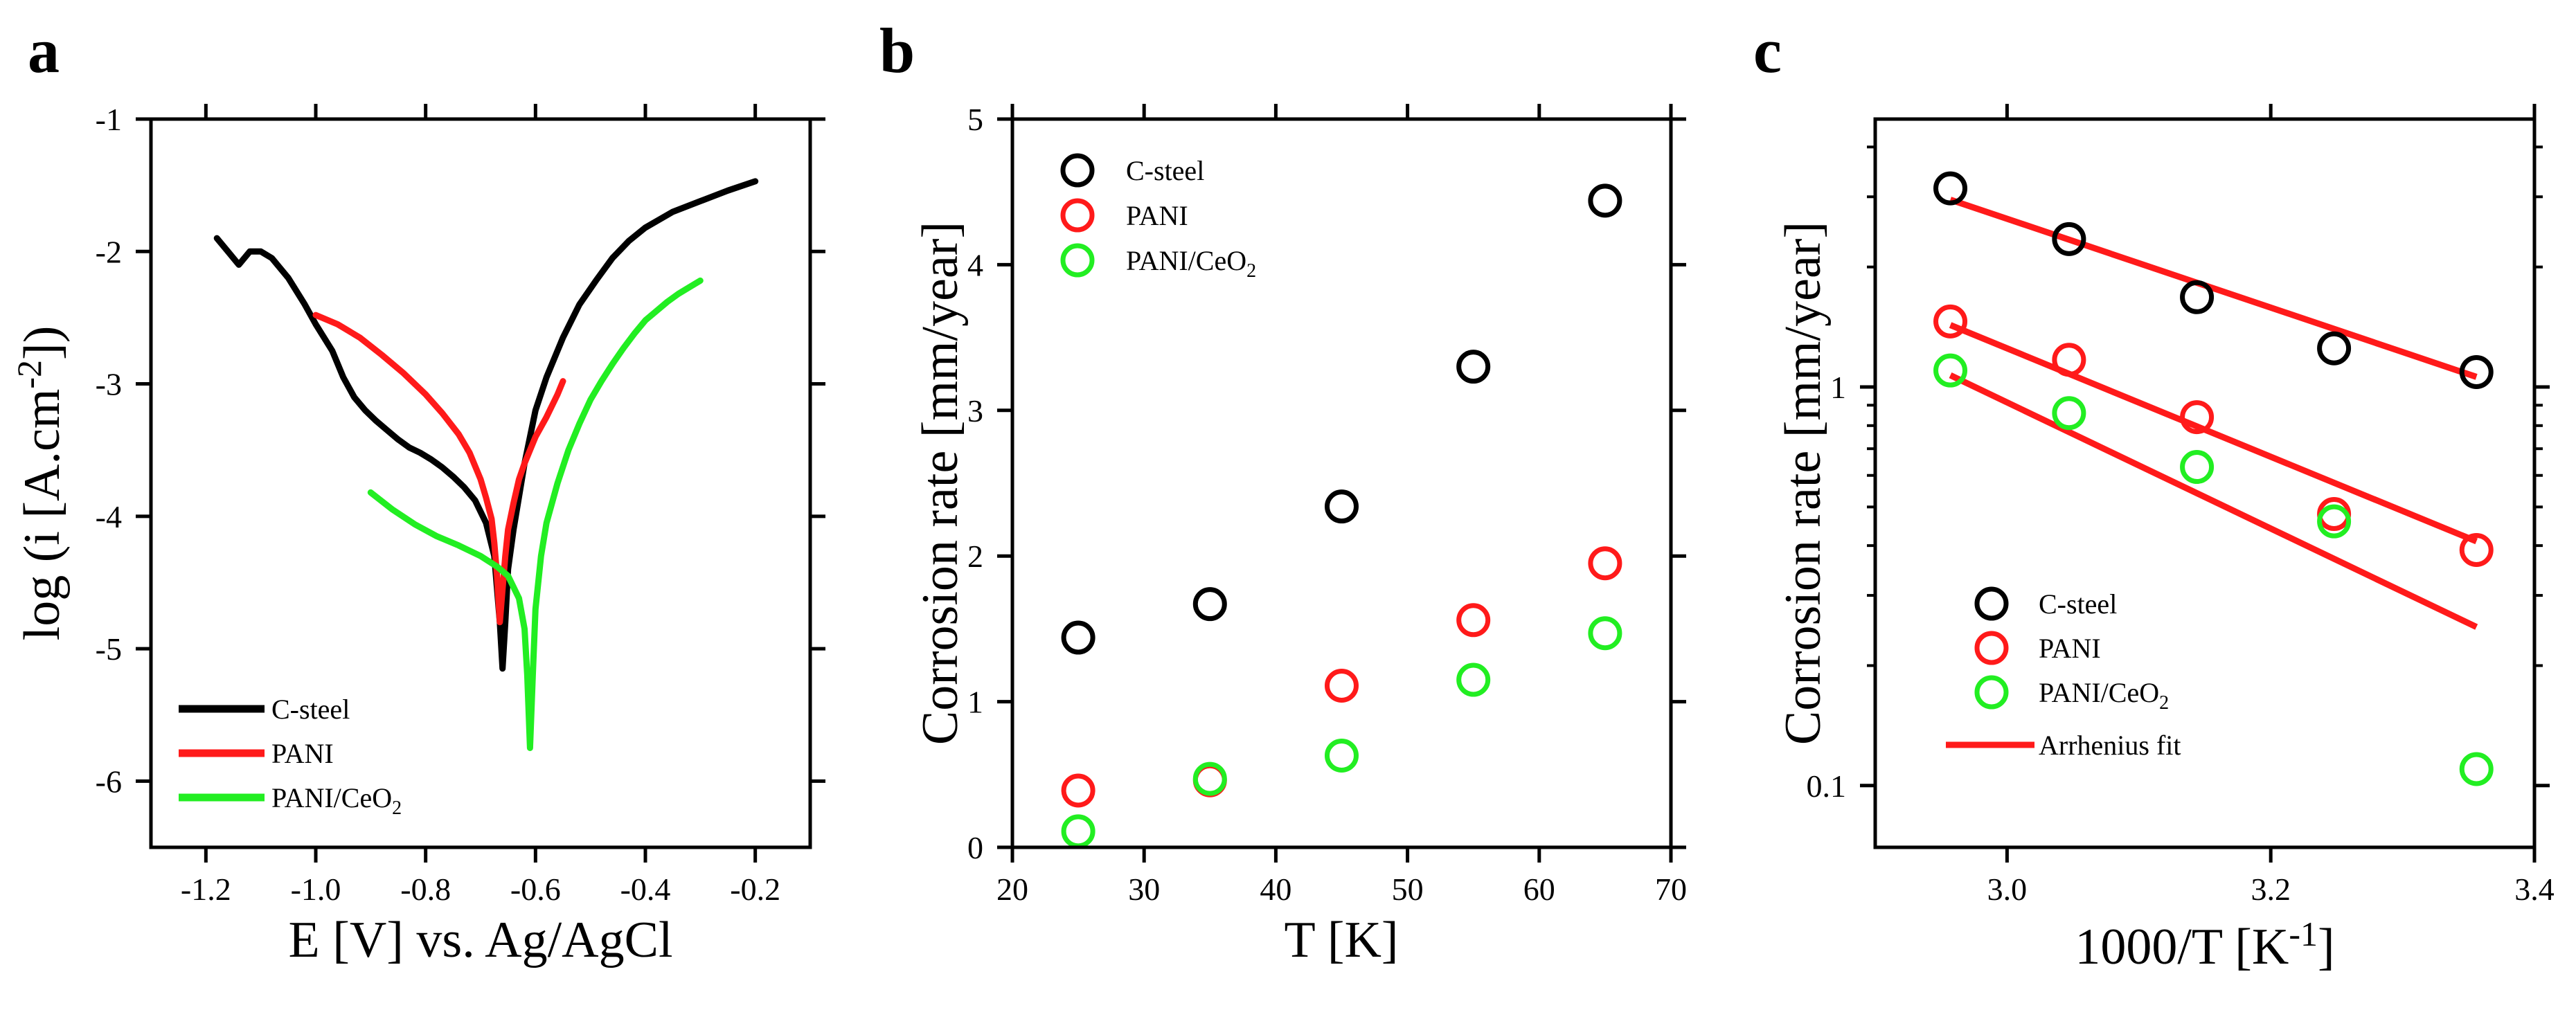  What do you see at coordinates (40, 483) in the screenshot?
I see `panel-a-y-axis-title: log (i [A.cm-2])` at bounding box center [40, 483].